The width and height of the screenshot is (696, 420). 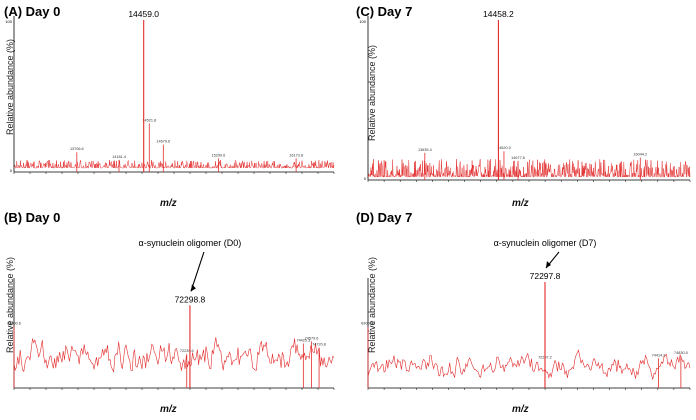 What do you see at coordinates (219, 155) in the screenshot?
I see `peak-label: 15299.6` at bounding box center [219, 155].